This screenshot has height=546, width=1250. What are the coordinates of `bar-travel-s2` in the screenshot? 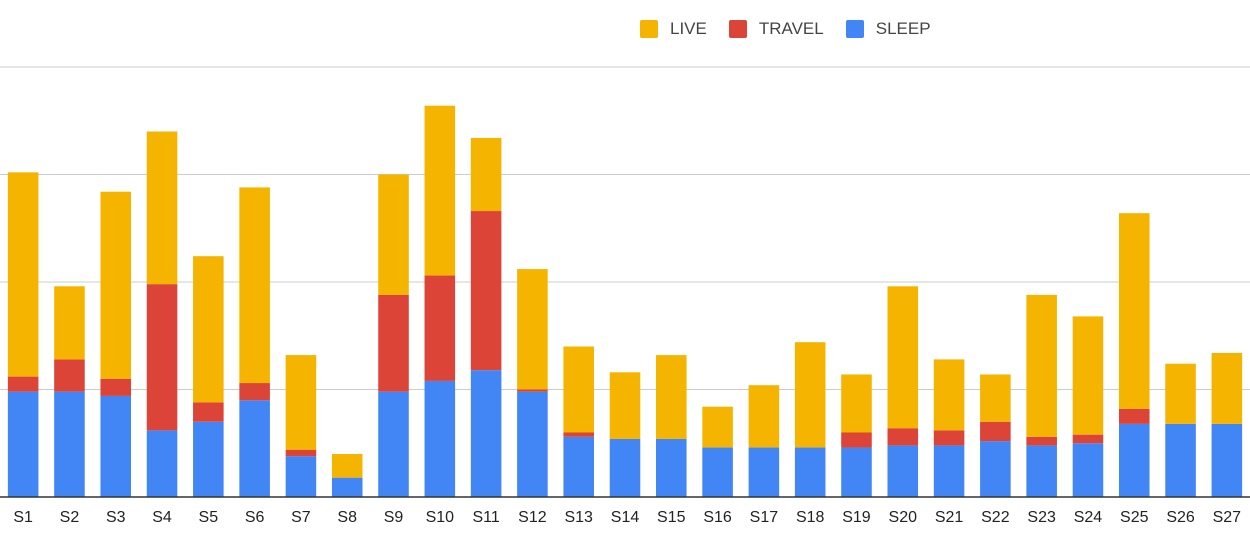 It's located at (69, 375).